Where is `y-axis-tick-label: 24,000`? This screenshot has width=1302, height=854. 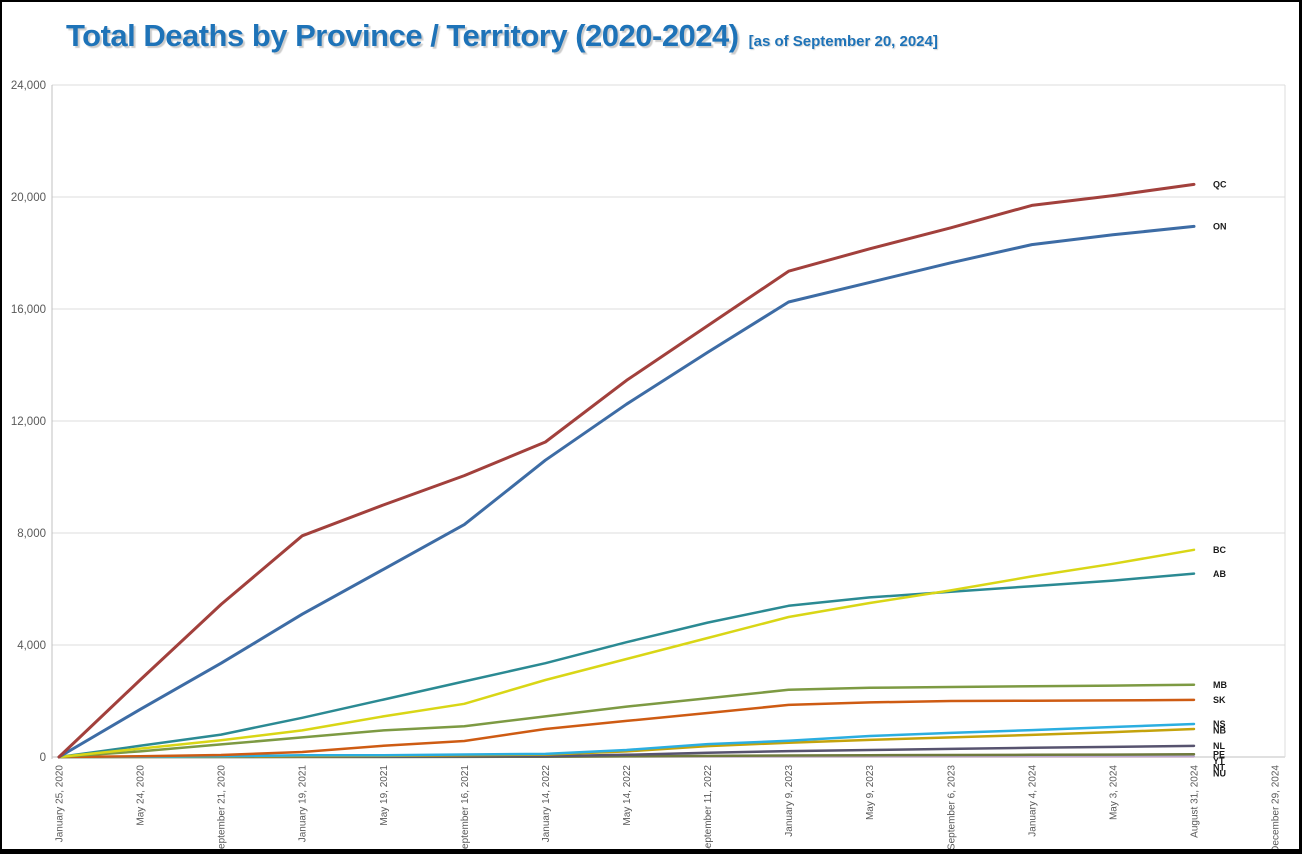
y-axis-tick-label: 24,000 is located at coordinates (28, 86).